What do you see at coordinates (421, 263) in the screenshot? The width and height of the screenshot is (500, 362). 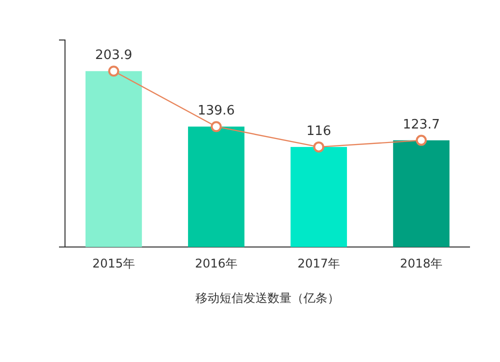 I see `x-tick-label: 2018年` at bounding box center [421, 263].